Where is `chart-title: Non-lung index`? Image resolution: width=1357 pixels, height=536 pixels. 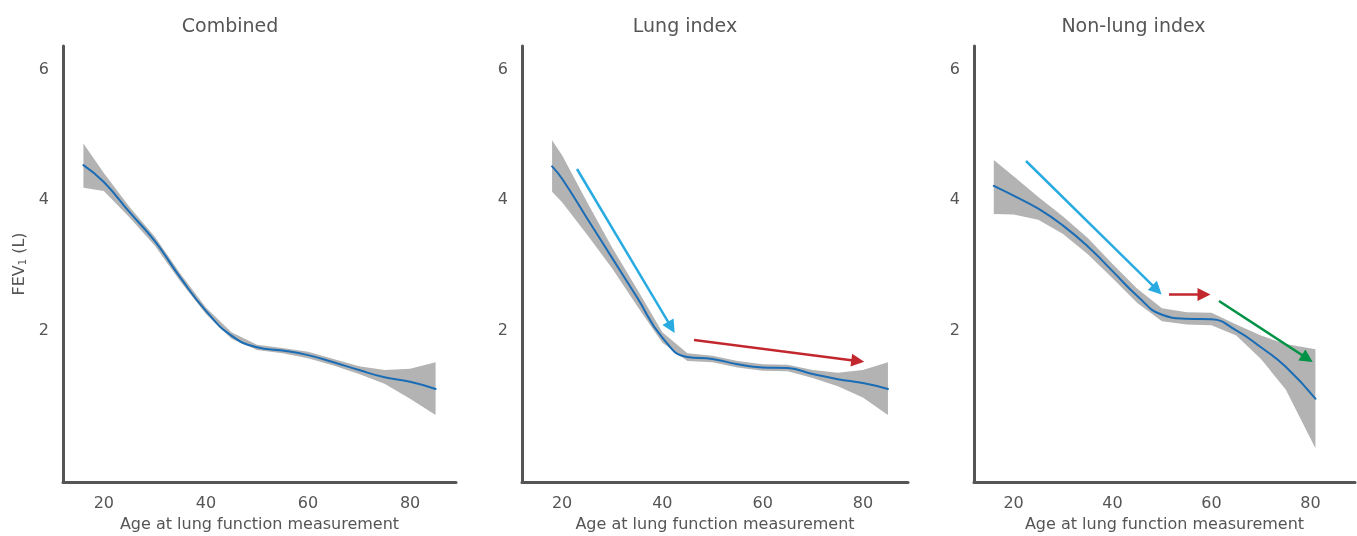
chart-title: Non-lung index is located at coordinates (1133, 24).